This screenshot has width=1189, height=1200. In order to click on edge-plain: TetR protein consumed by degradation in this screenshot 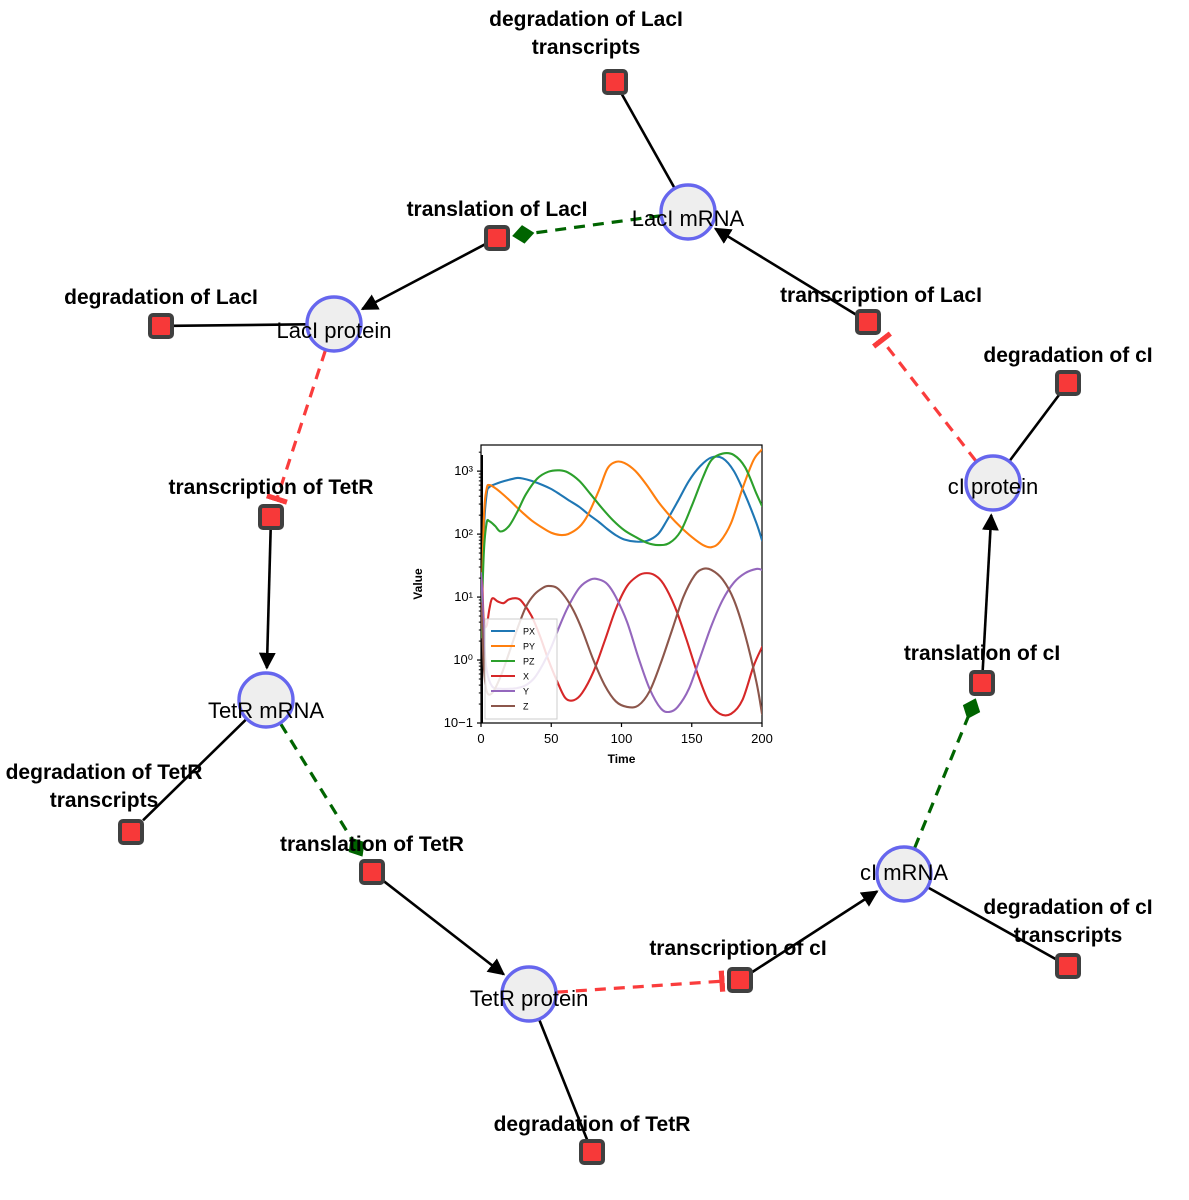, I will do `click(563, 1080)`.